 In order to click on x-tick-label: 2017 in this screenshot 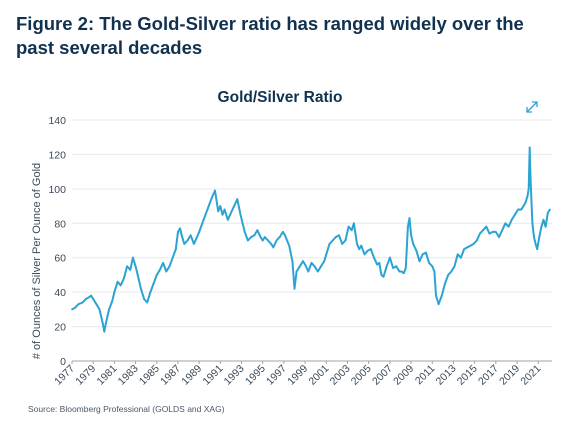, I will do `click(488, 375)`.